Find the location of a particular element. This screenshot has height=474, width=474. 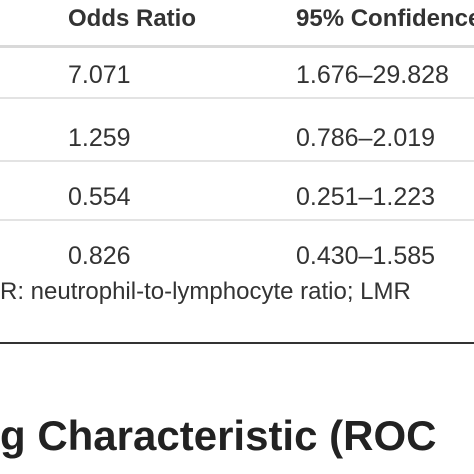

table-row: 0.826 0.430–1.585 is located at coordinates (237, 254).